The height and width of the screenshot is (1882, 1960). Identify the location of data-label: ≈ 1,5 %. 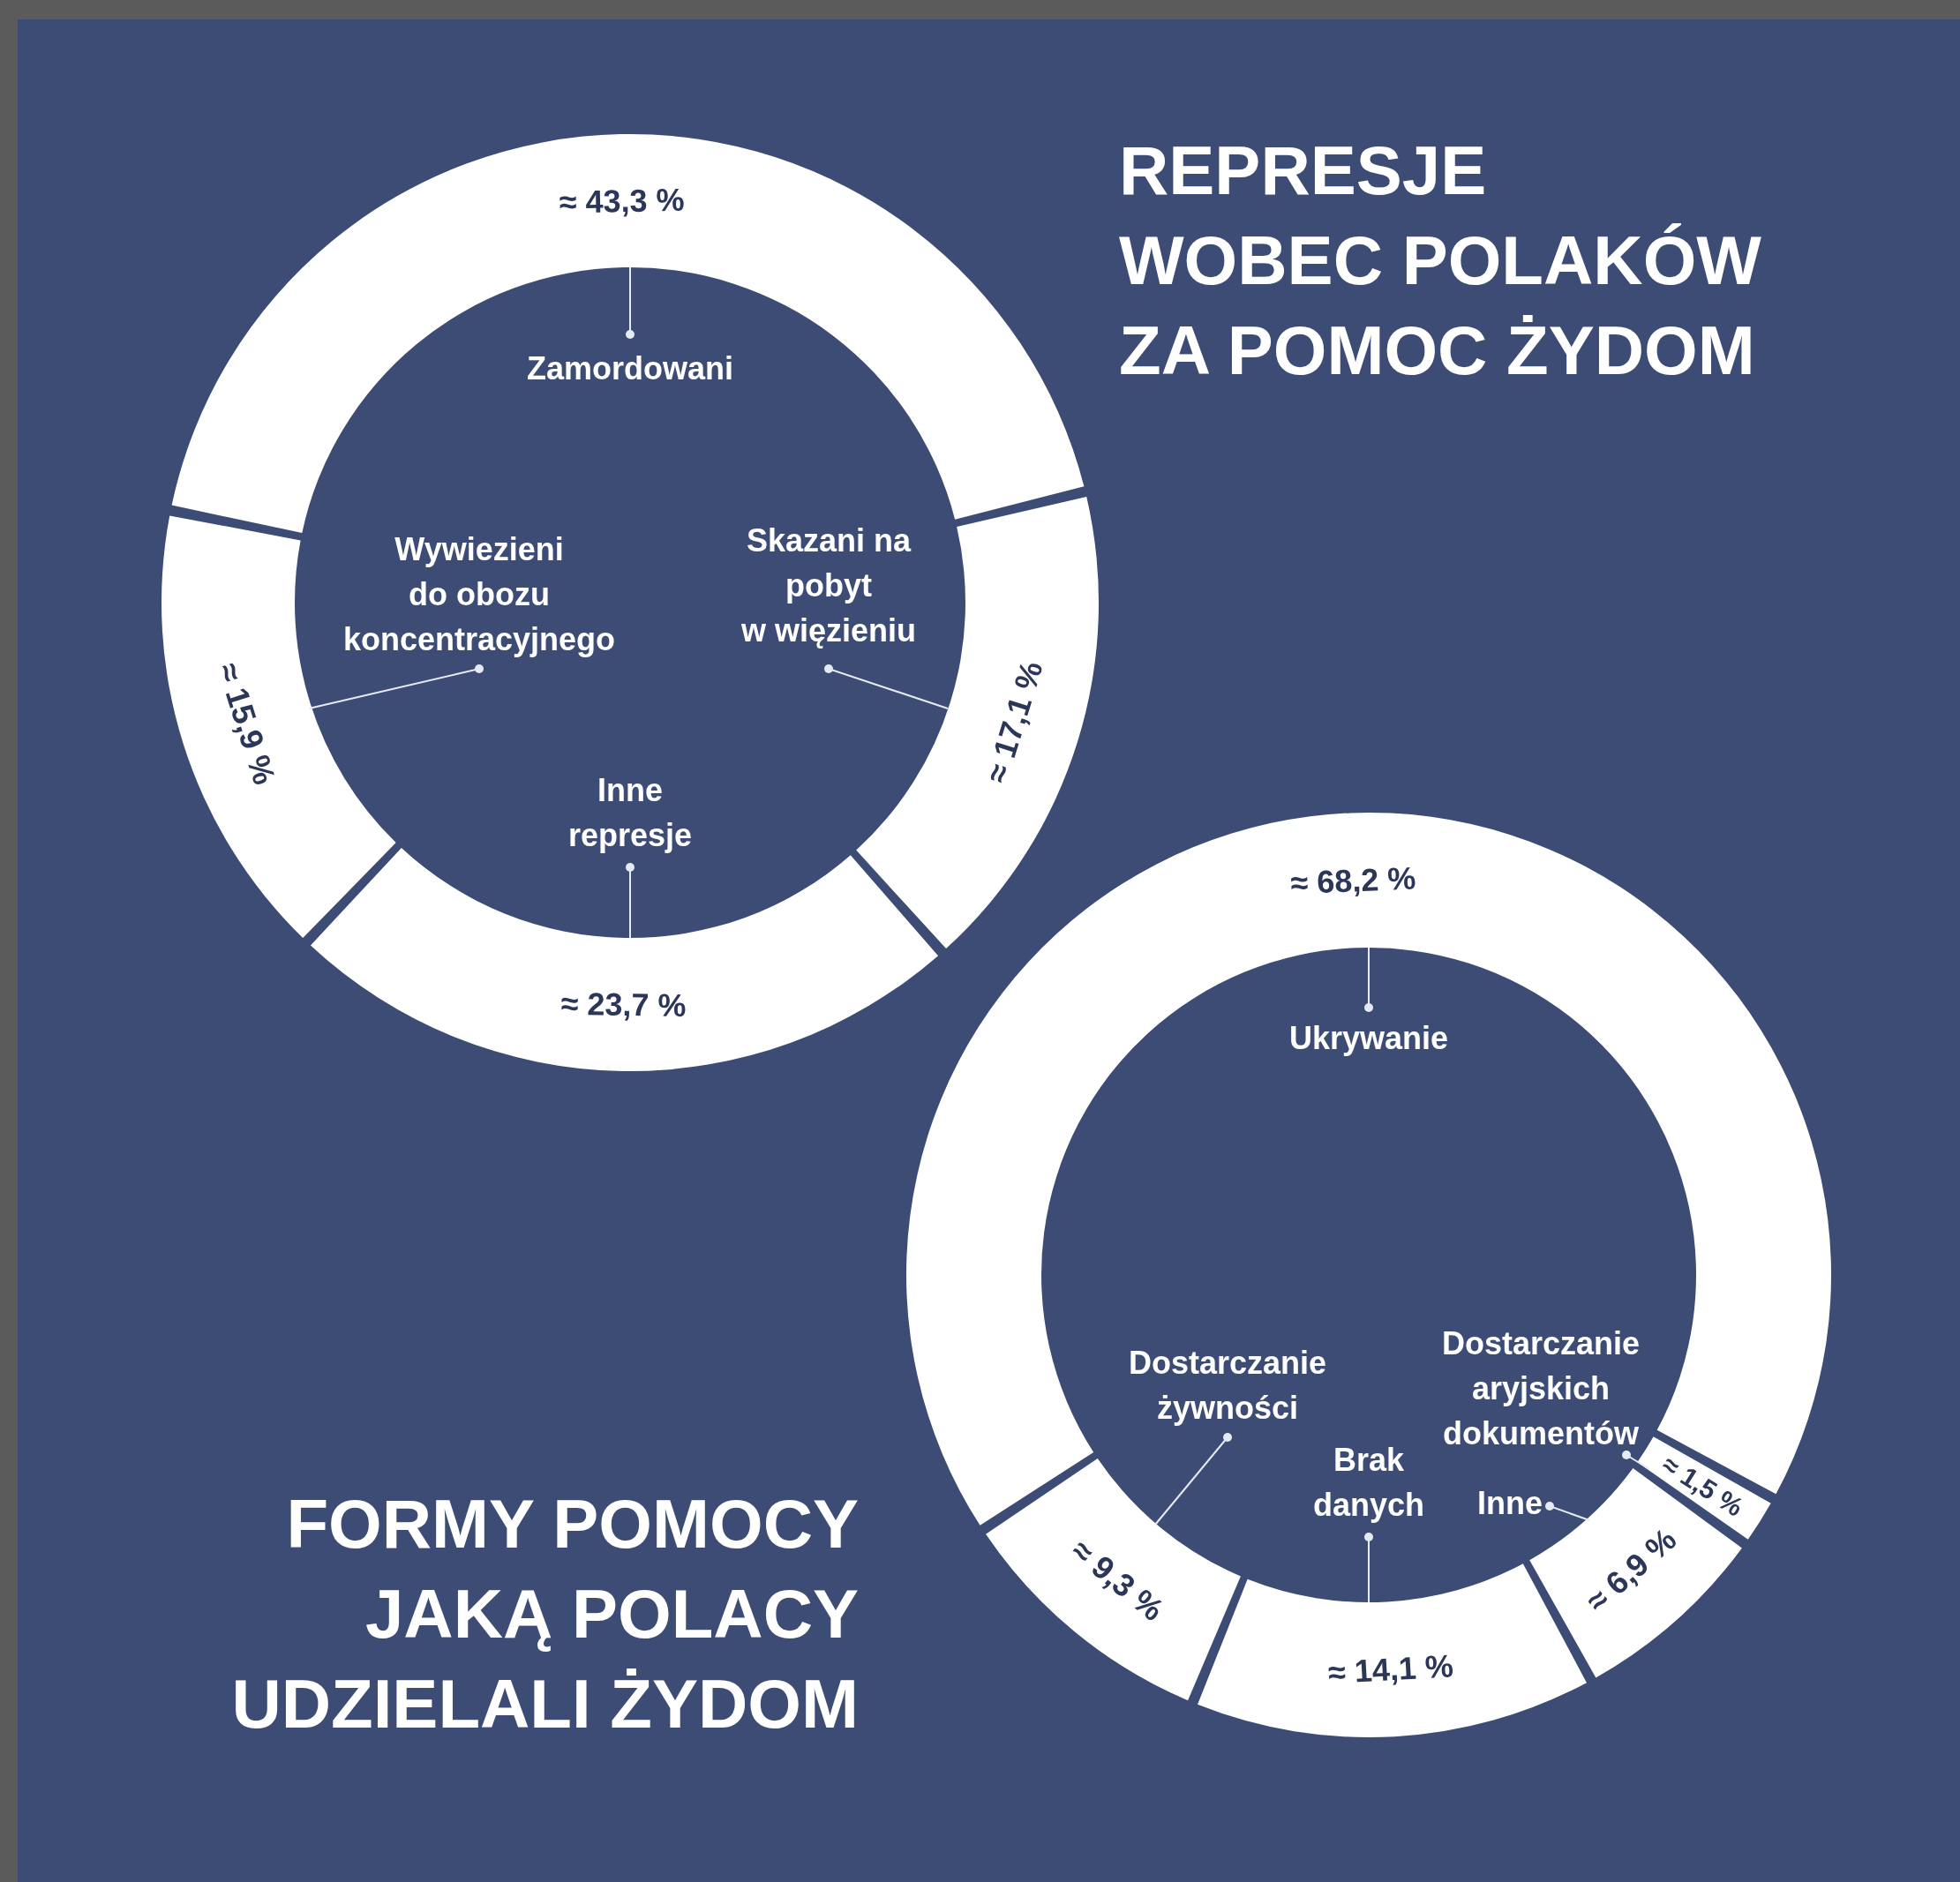
(1703, 1486).